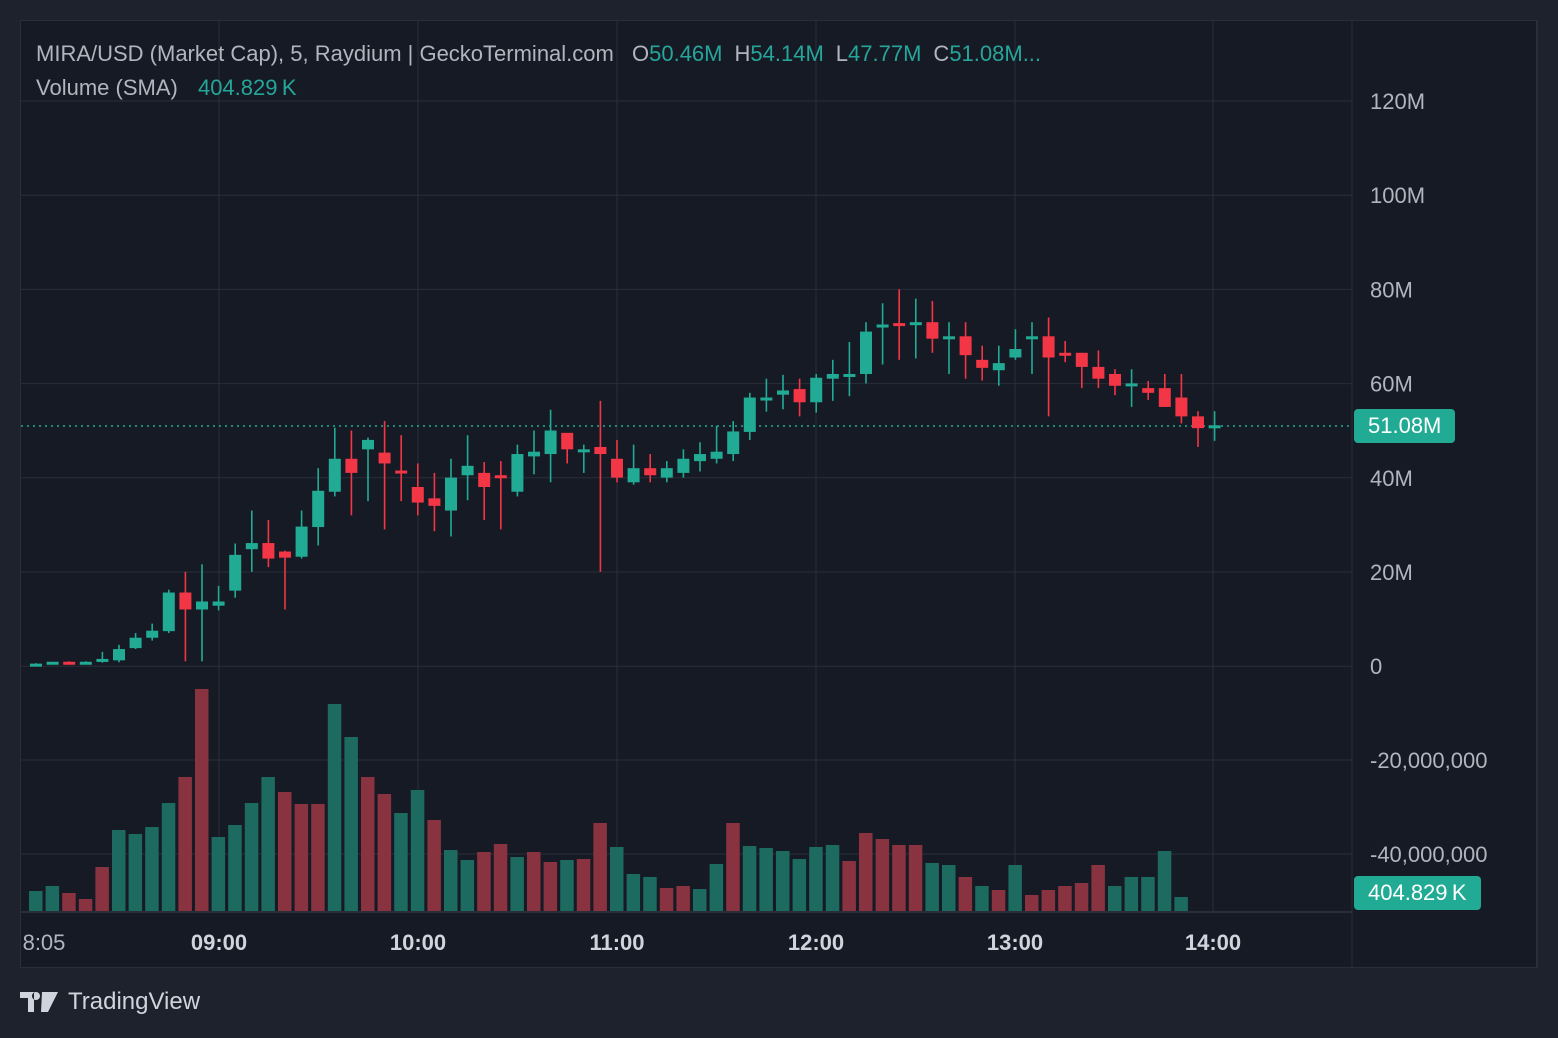  I want to click on time-tick: 12:00, so click(816, 942).